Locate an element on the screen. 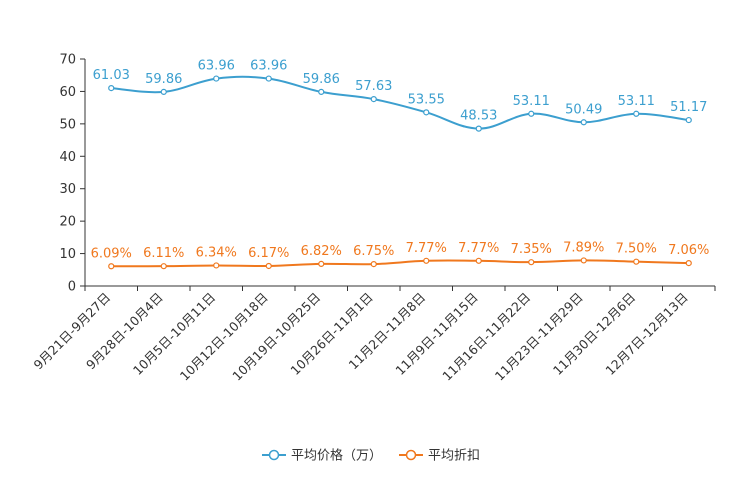 This screenshot has width=744, height=496. x-tick-label: 10月12日-10月18日 is located at coordinates (224, 337).